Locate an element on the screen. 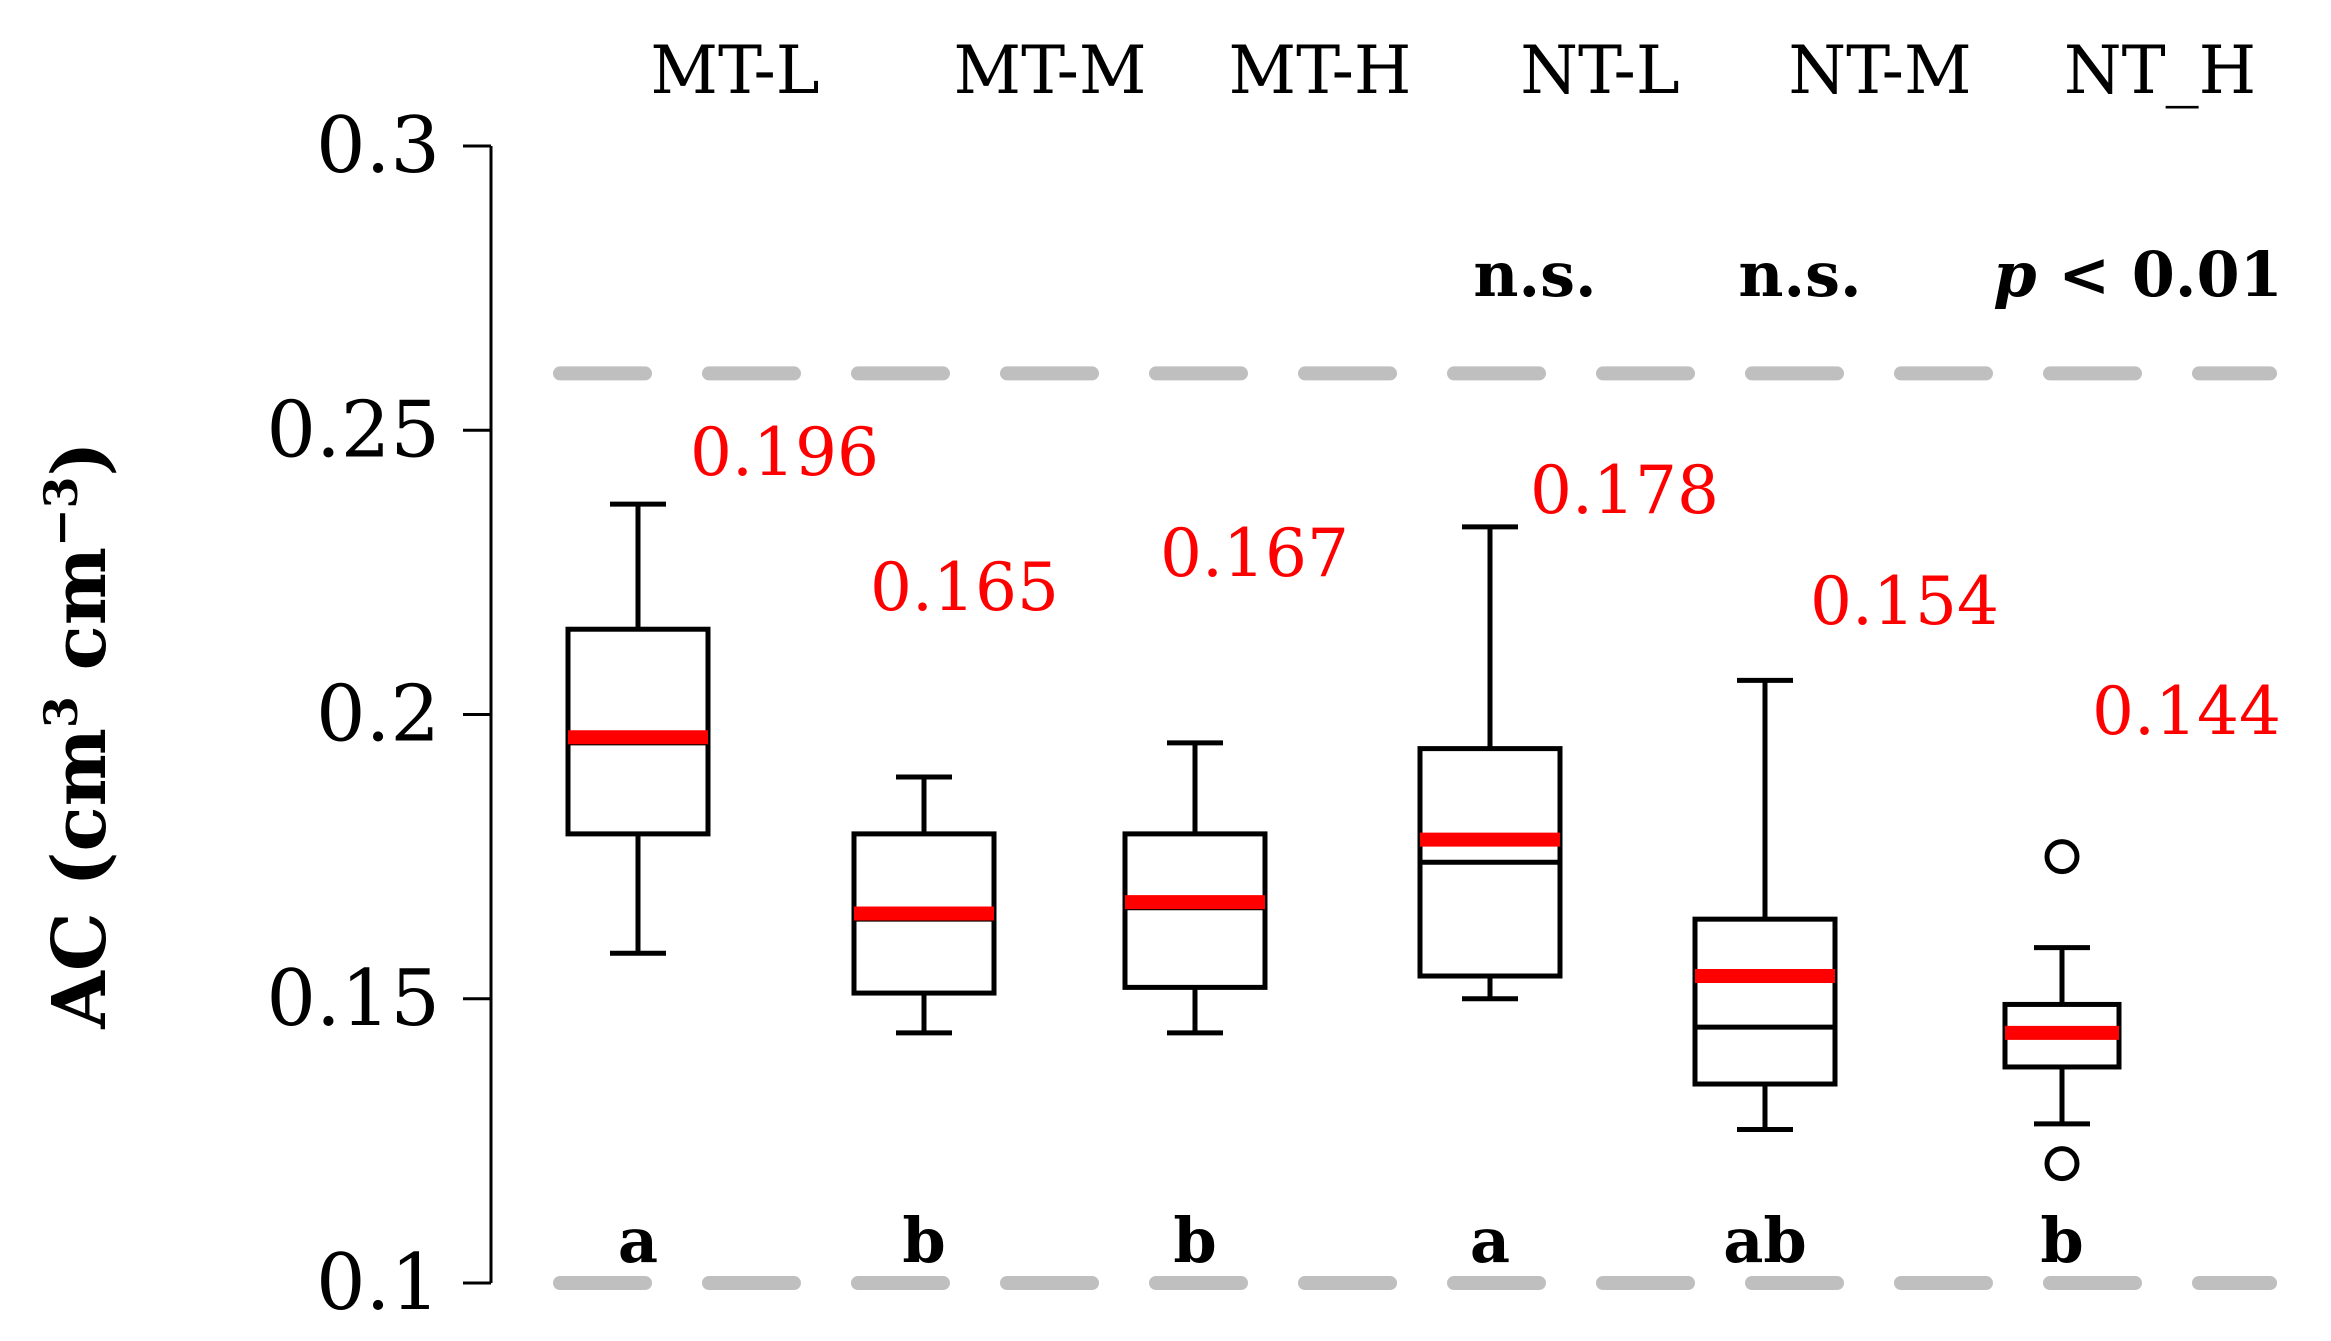  y-tick-label: 0.25 is located at coordinates (353, 430).